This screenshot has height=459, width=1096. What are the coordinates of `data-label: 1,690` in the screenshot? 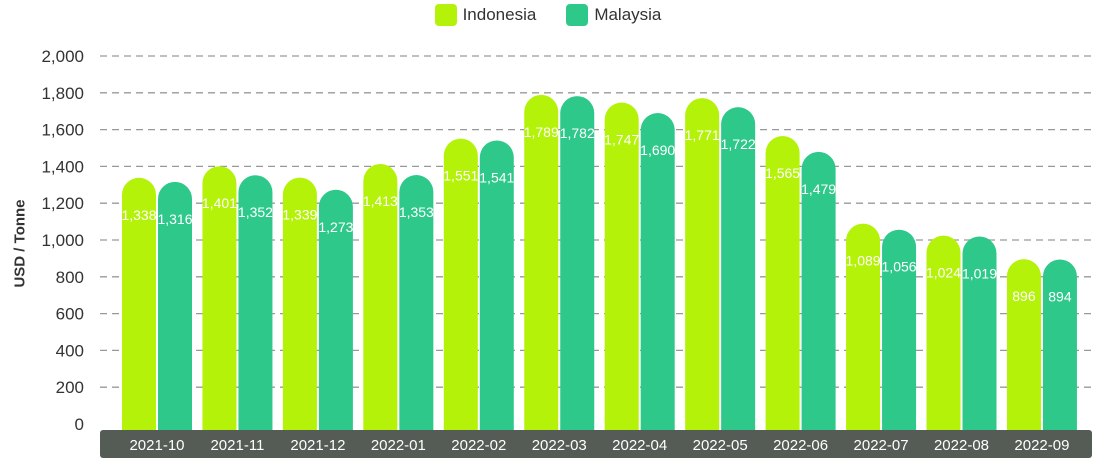 It's located at (657, 150).